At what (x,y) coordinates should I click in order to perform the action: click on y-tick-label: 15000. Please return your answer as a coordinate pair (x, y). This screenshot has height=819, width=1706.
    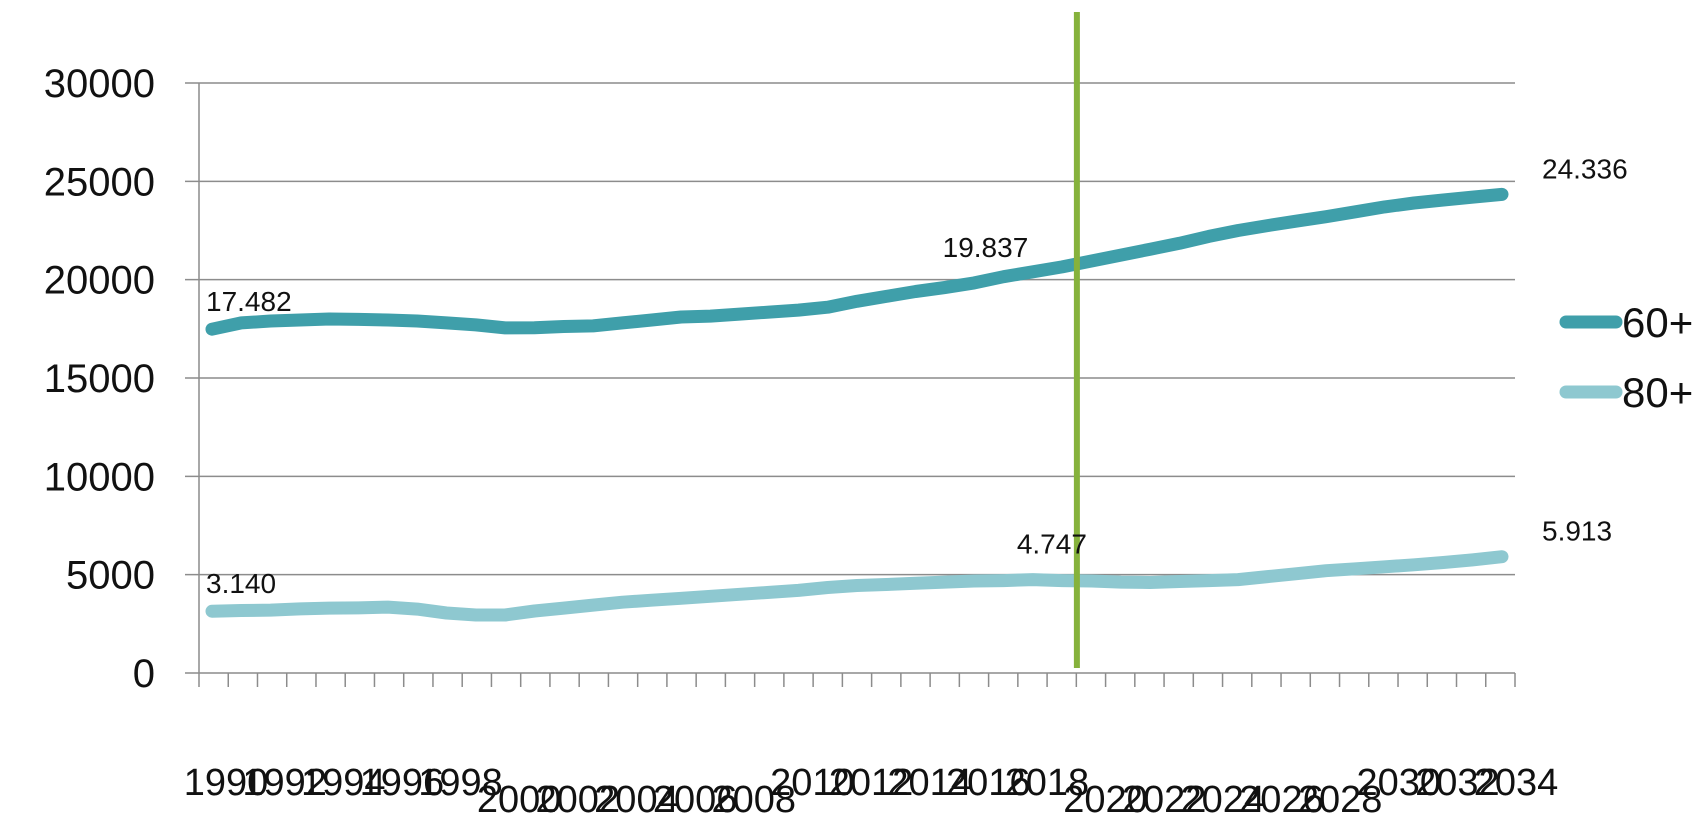
    Looking at the image, I should click on (99, 379).